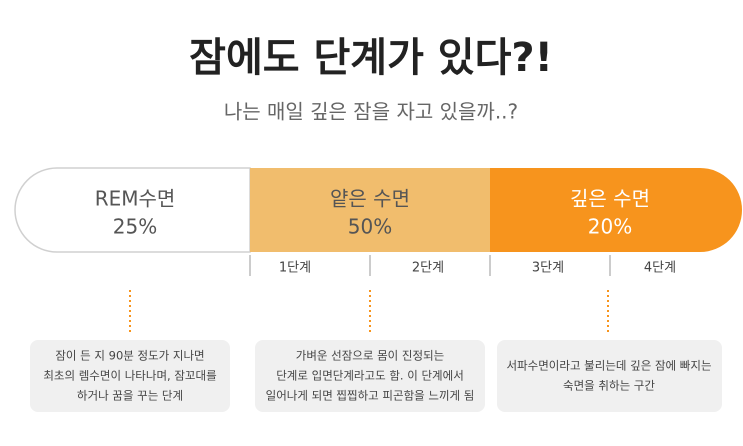 The width and height of the screenshot is (743, 446). I want to click on stage-percent: 50%, so click(370, 227).